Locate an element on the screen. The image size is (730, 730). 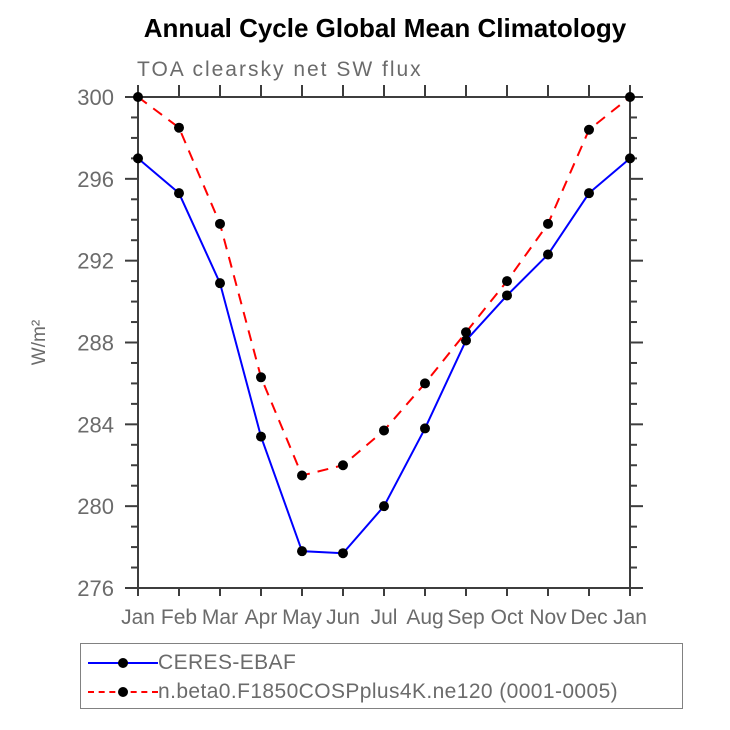
x-tick-label: Feb is located at coordinates (179, 617).